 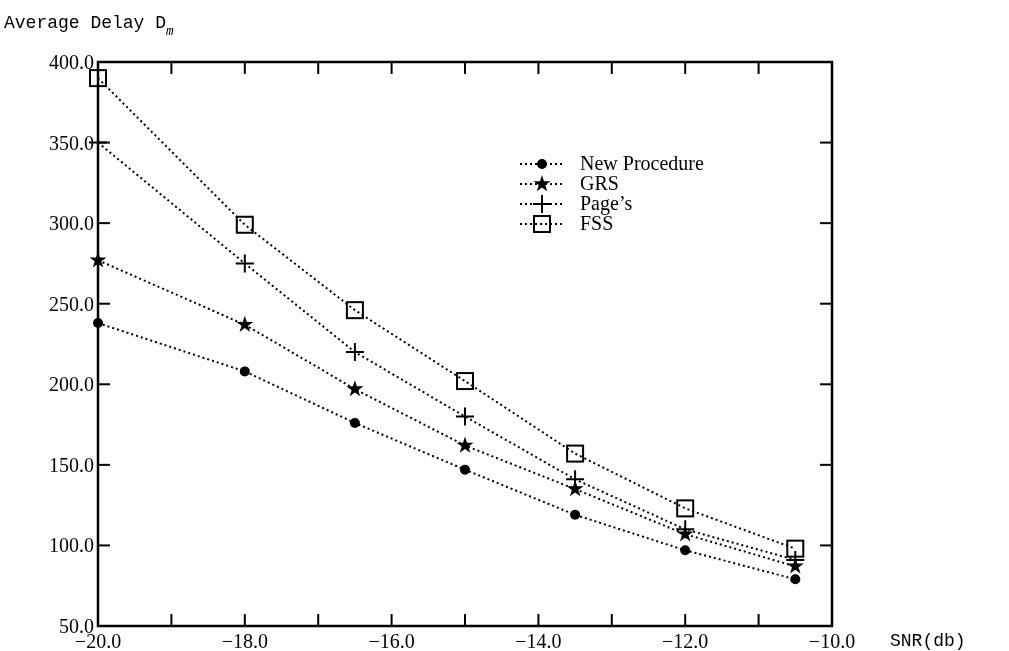 I want to click on x-tick-label: −16.0, so click(x=391, y=640).